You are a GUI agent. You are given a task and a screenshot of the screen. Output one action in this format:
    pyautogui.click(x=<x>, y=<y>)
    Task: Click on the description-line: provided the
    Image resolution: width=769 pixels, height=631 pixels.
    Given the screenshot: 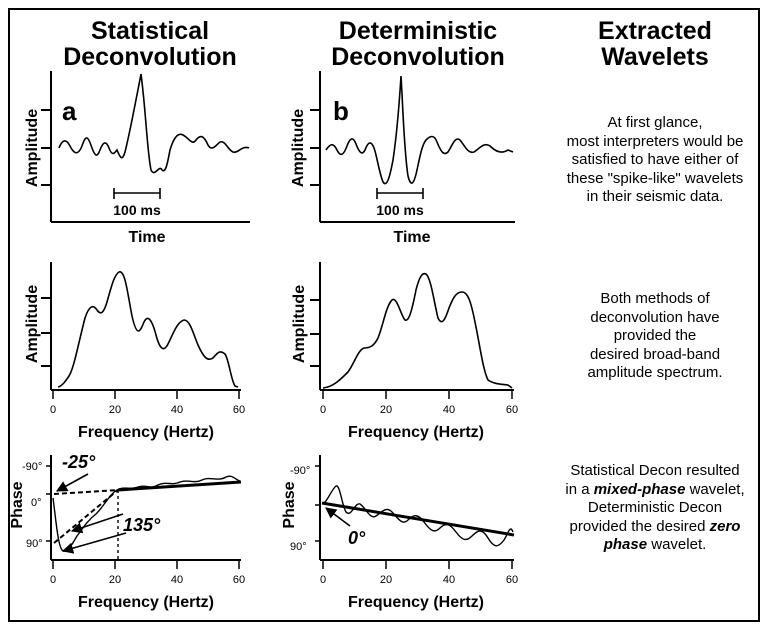 What is the action you would take?
    pyautogui.click(x=655, y=335)
    